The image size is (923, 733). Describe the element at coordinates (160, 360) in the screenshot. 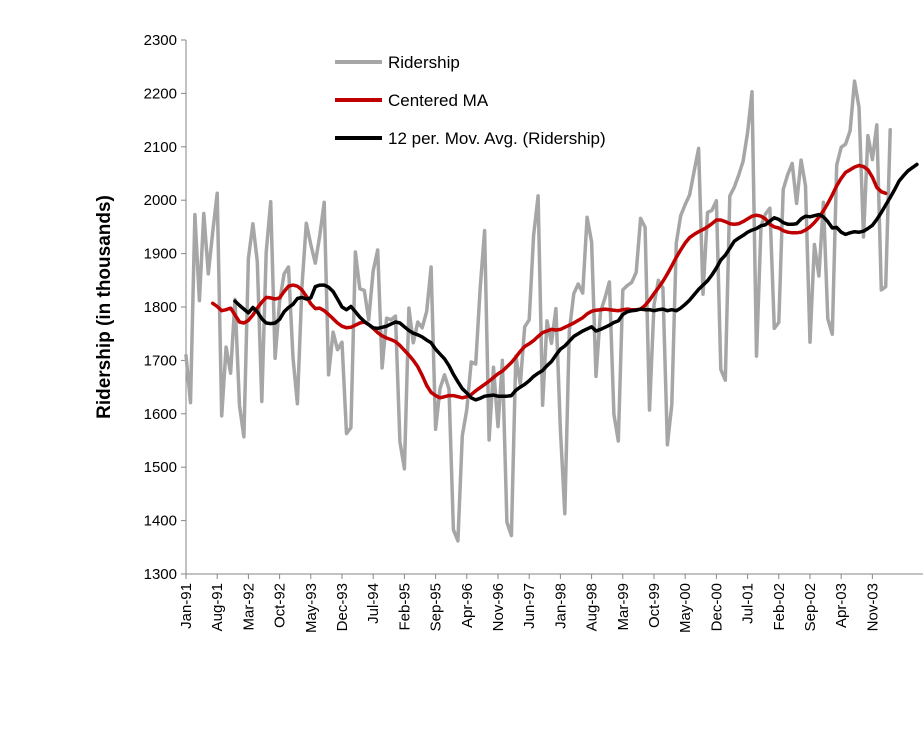

I see `y-tick-label: 1700` at that location.